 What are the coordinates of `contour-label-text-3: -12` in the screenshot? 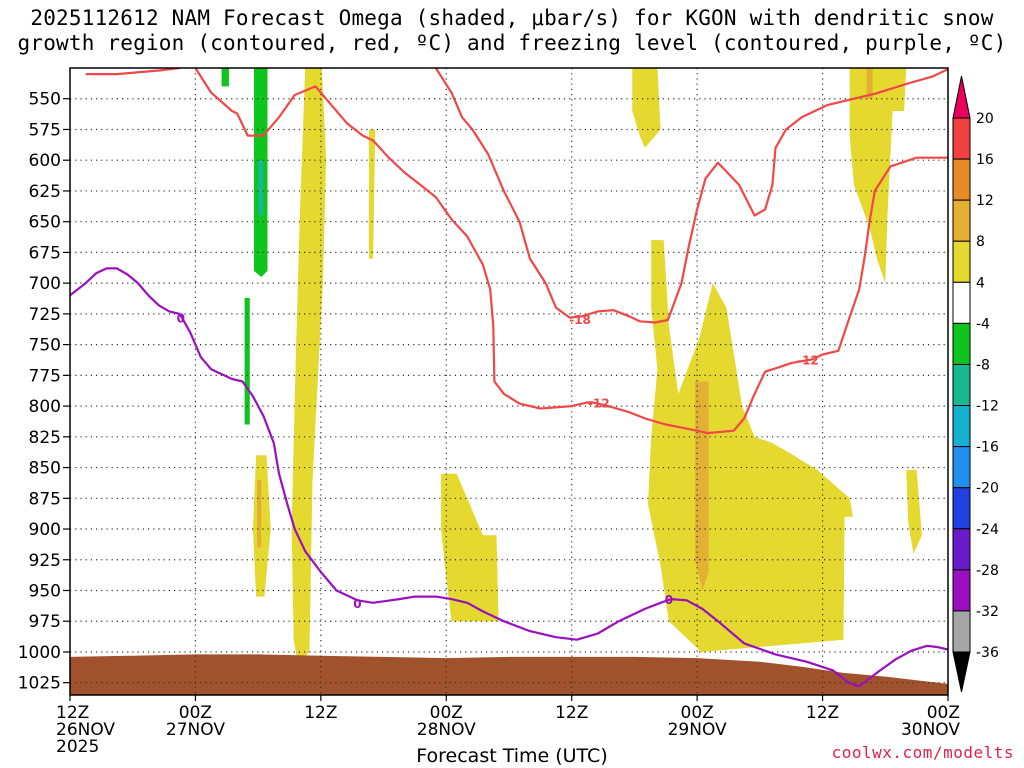 It's located at (808, 360).